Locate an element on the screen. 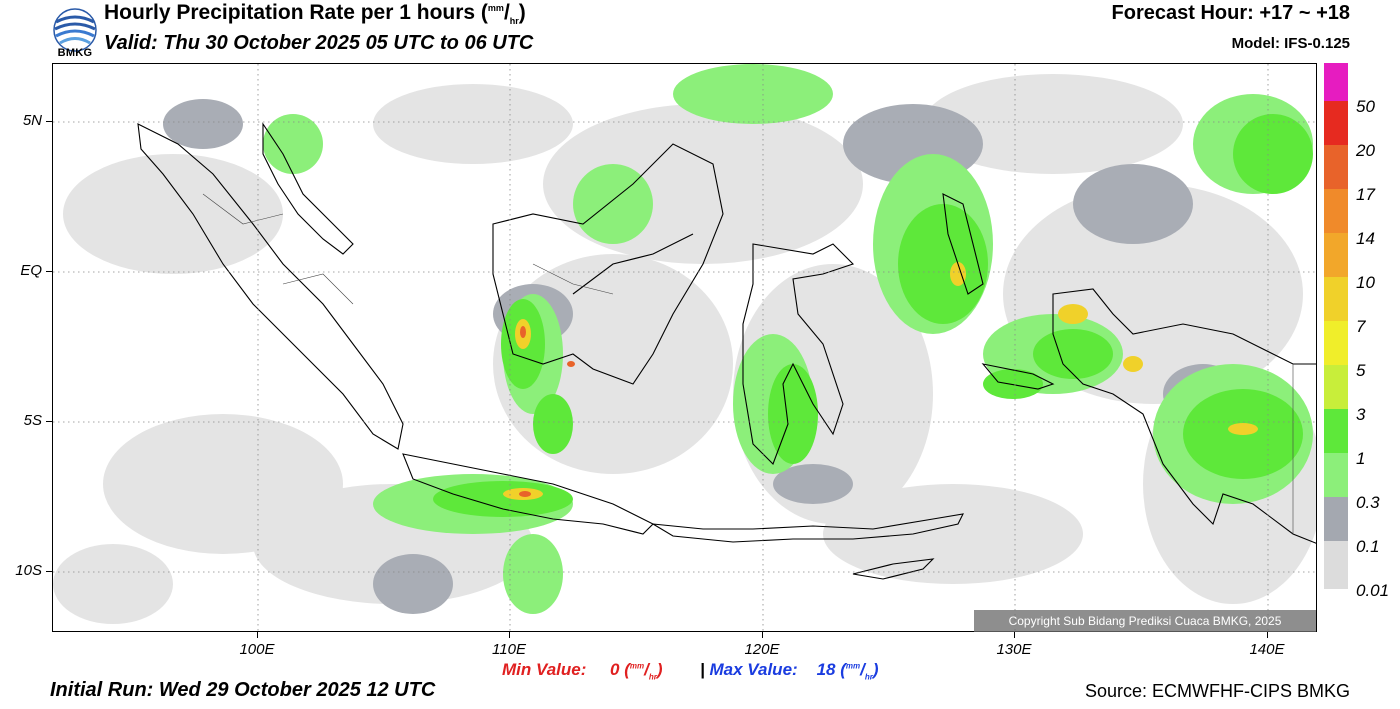 Image resolution: width=1400 pixels, height=709 pixels. legend-label: 17 is located at coordinates (1365, 194).